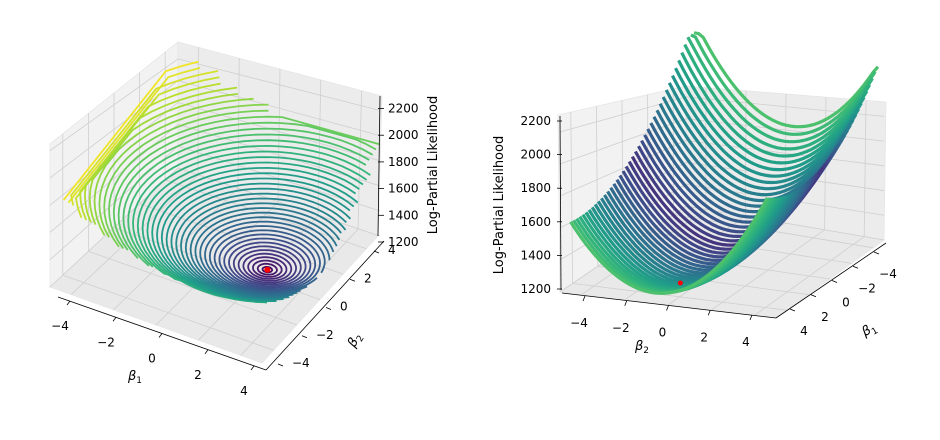 The width and height of the screenshot is (940, 440). What do you see at coordinates (804, 331) in the screenshot?
I see `right-y-tick-label: 4` at bounding box center [804, 331].